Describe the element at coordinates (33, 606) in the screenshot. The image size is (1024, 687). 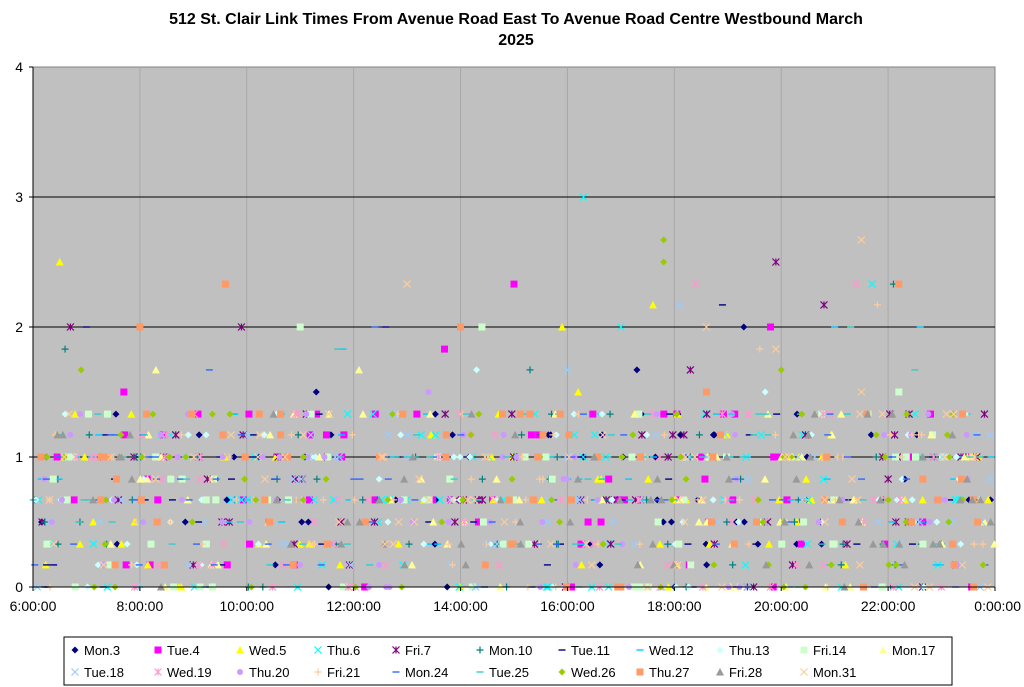
I see `x-tick-label: 6:00:00` at that location.